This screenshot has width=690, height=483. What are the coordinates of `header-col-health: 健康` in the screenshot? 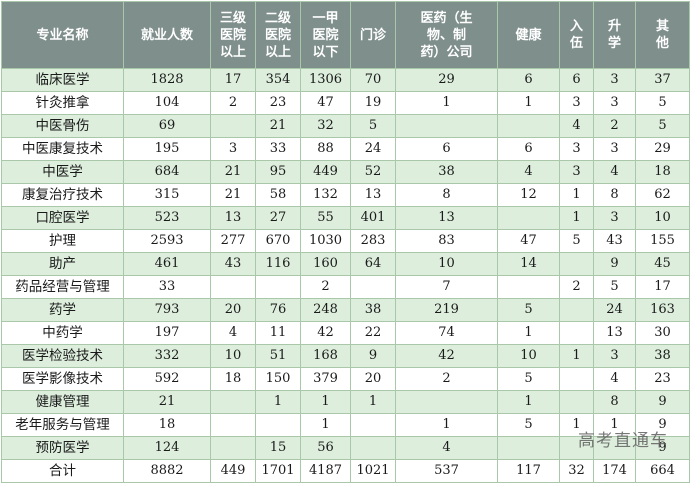 It's located at (528, 35).